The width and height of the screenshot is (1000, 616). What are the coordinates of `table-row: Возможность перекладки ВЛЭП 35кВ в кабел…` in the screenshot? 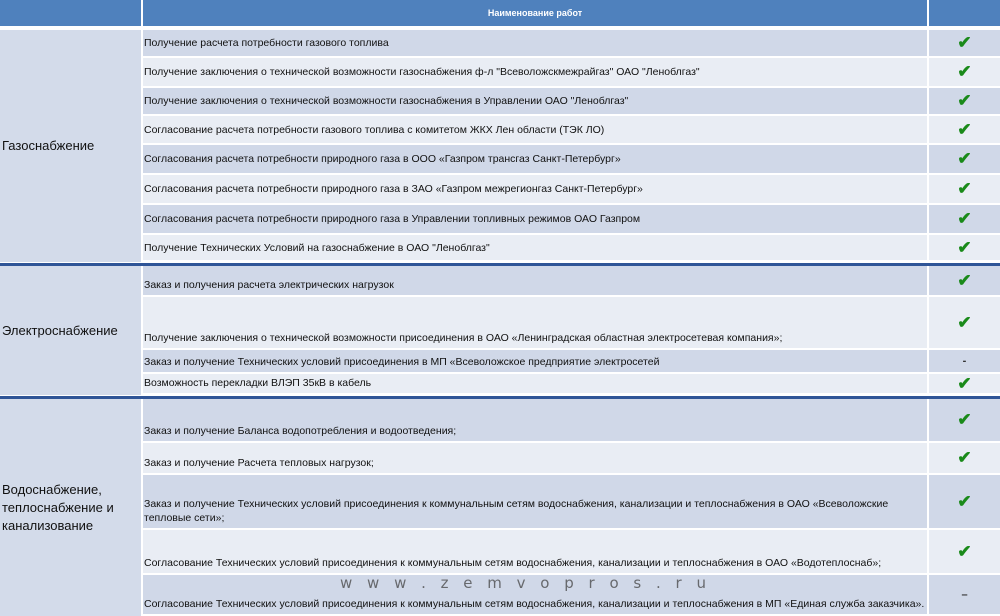 It's located at (571, 383).